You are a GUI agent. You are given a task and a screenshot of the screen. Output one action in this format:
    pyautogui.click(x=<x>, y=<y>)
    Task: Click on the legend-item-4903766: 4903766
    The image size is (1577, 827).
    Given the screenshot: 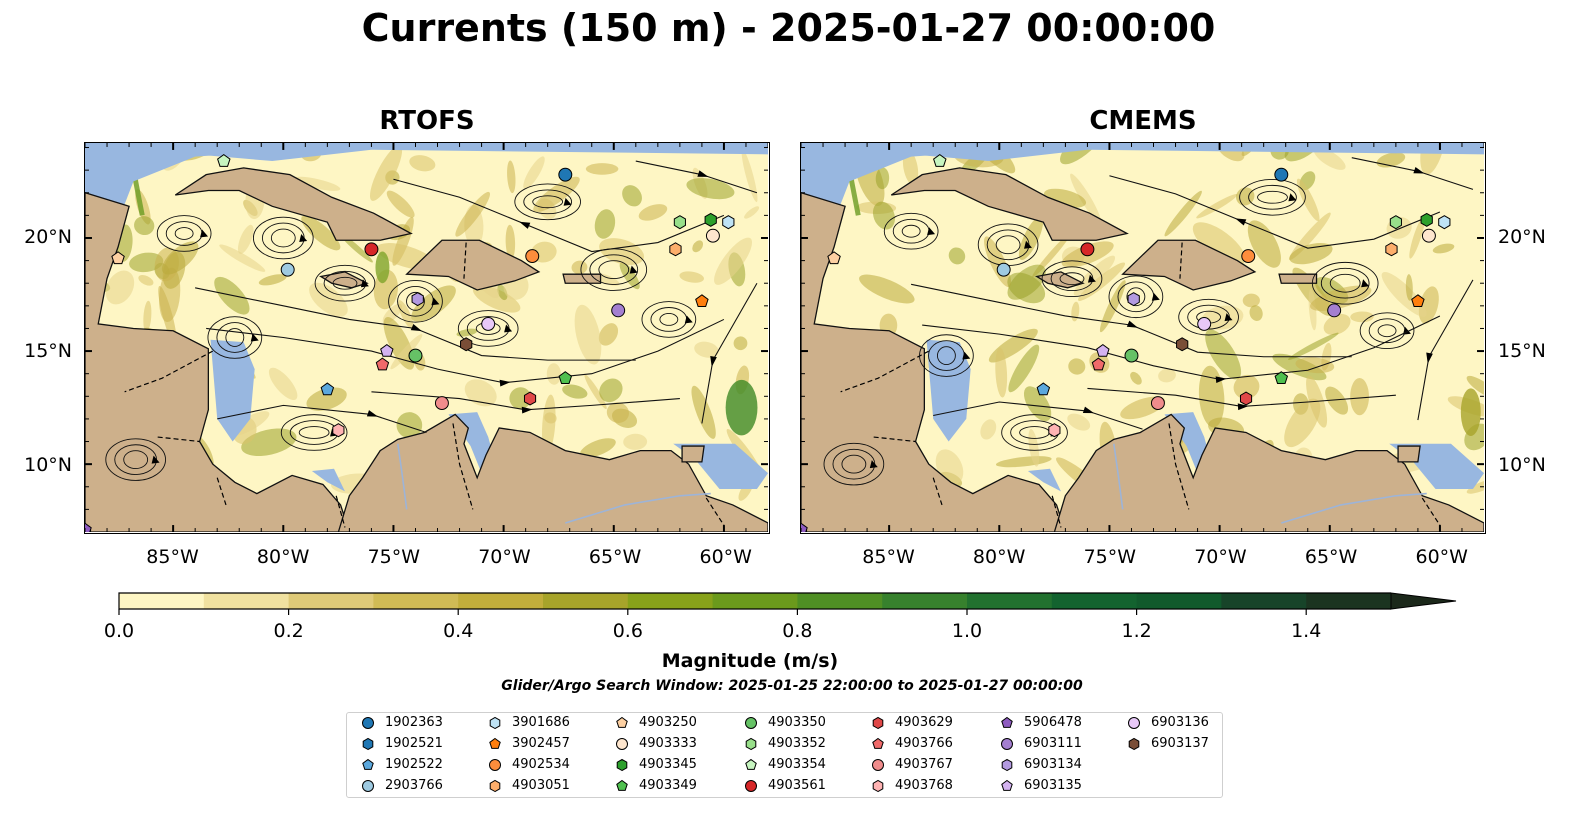 What is the action you would take?
    pyautogui.click(x=912, y=743)
    